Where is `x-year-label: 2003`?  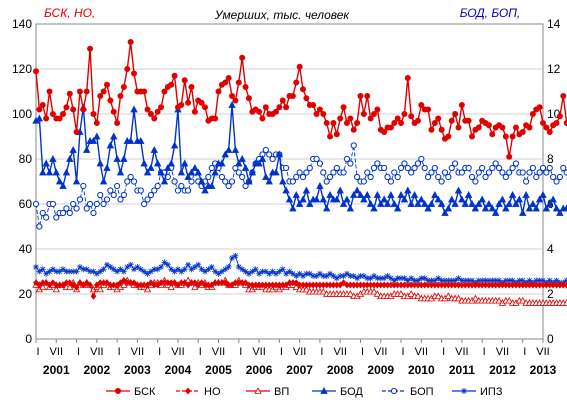 x-year-label: 2003 is located at coordinates (137, 370).